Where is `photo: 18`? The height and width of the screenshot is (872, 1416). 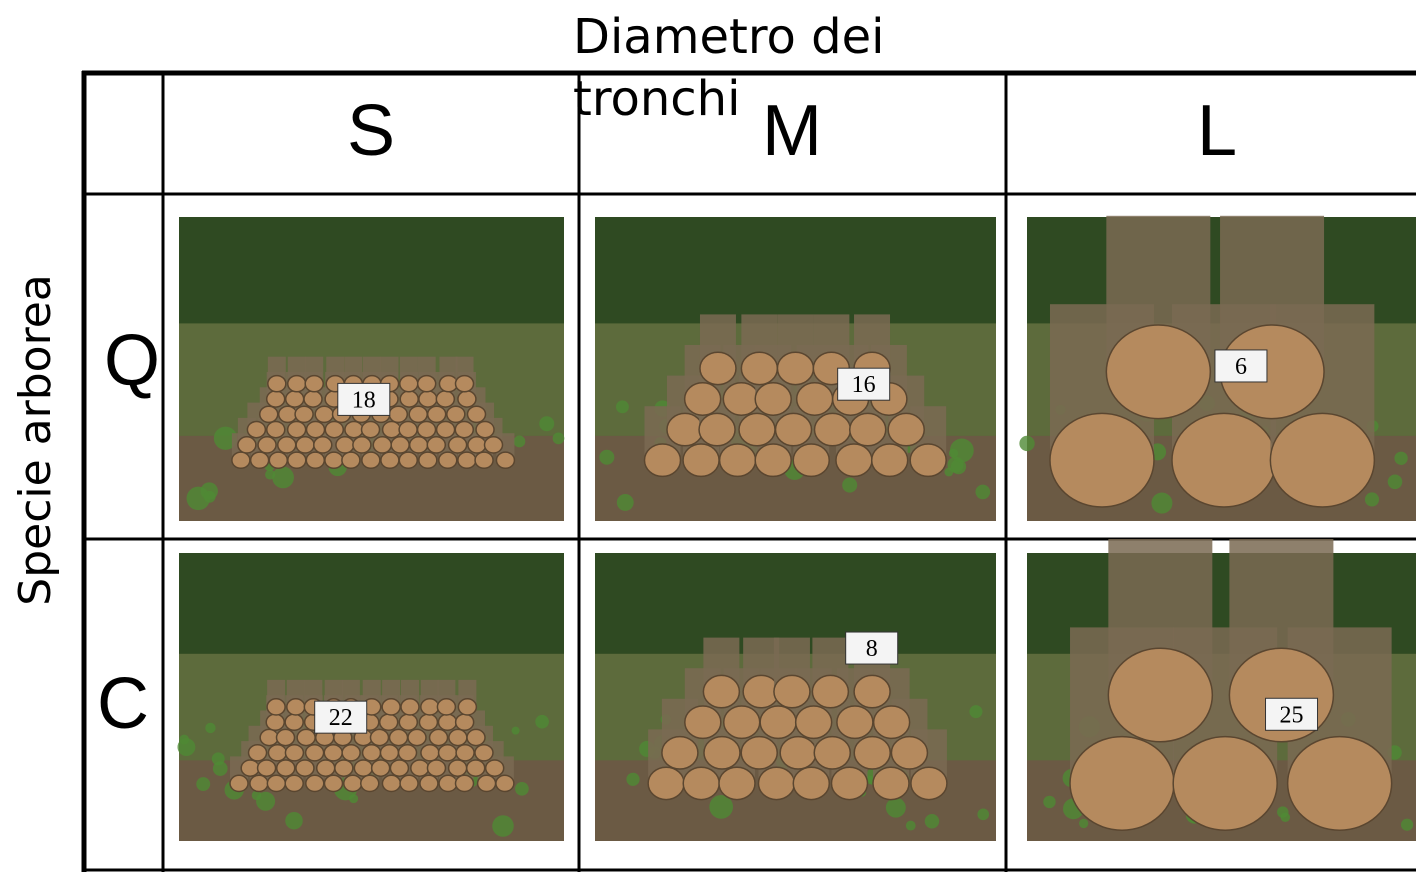
photo: 18 is located at coordinates (372, 369).